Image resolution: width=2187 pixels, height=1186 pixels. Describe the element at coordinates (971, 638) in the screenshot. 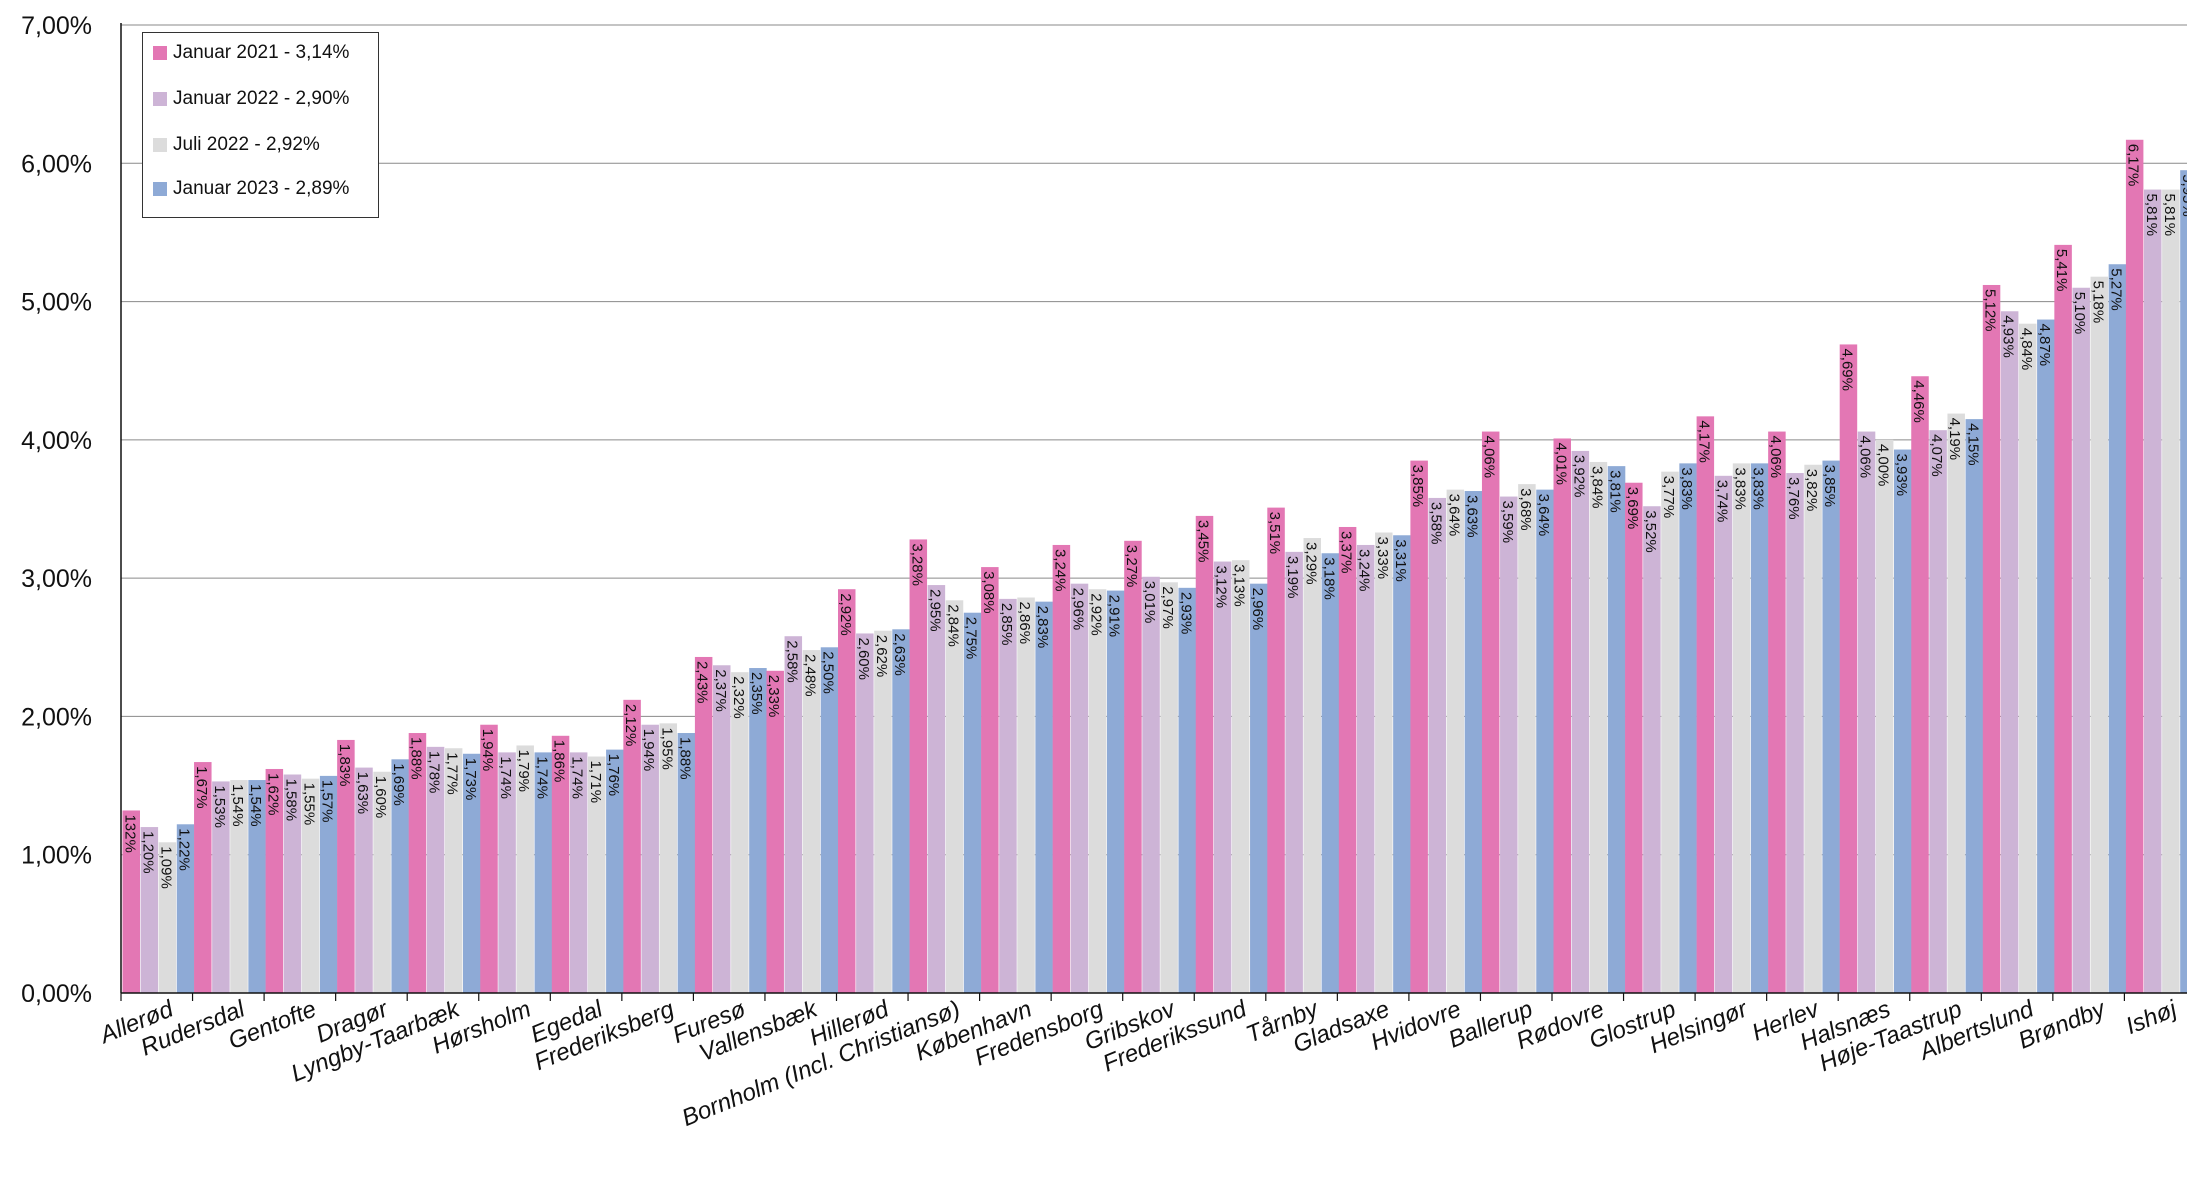

I see `data-label: 2,75%` at that location.